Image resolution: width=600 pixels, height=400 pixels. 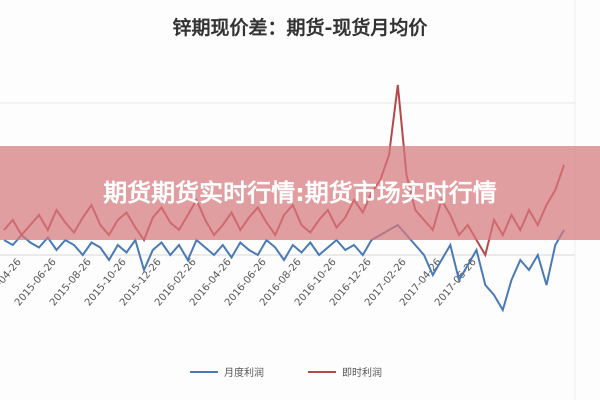 I want to click on chart-title: 锌期现价差：期货-现货月均价, so click(x=301, y=27).